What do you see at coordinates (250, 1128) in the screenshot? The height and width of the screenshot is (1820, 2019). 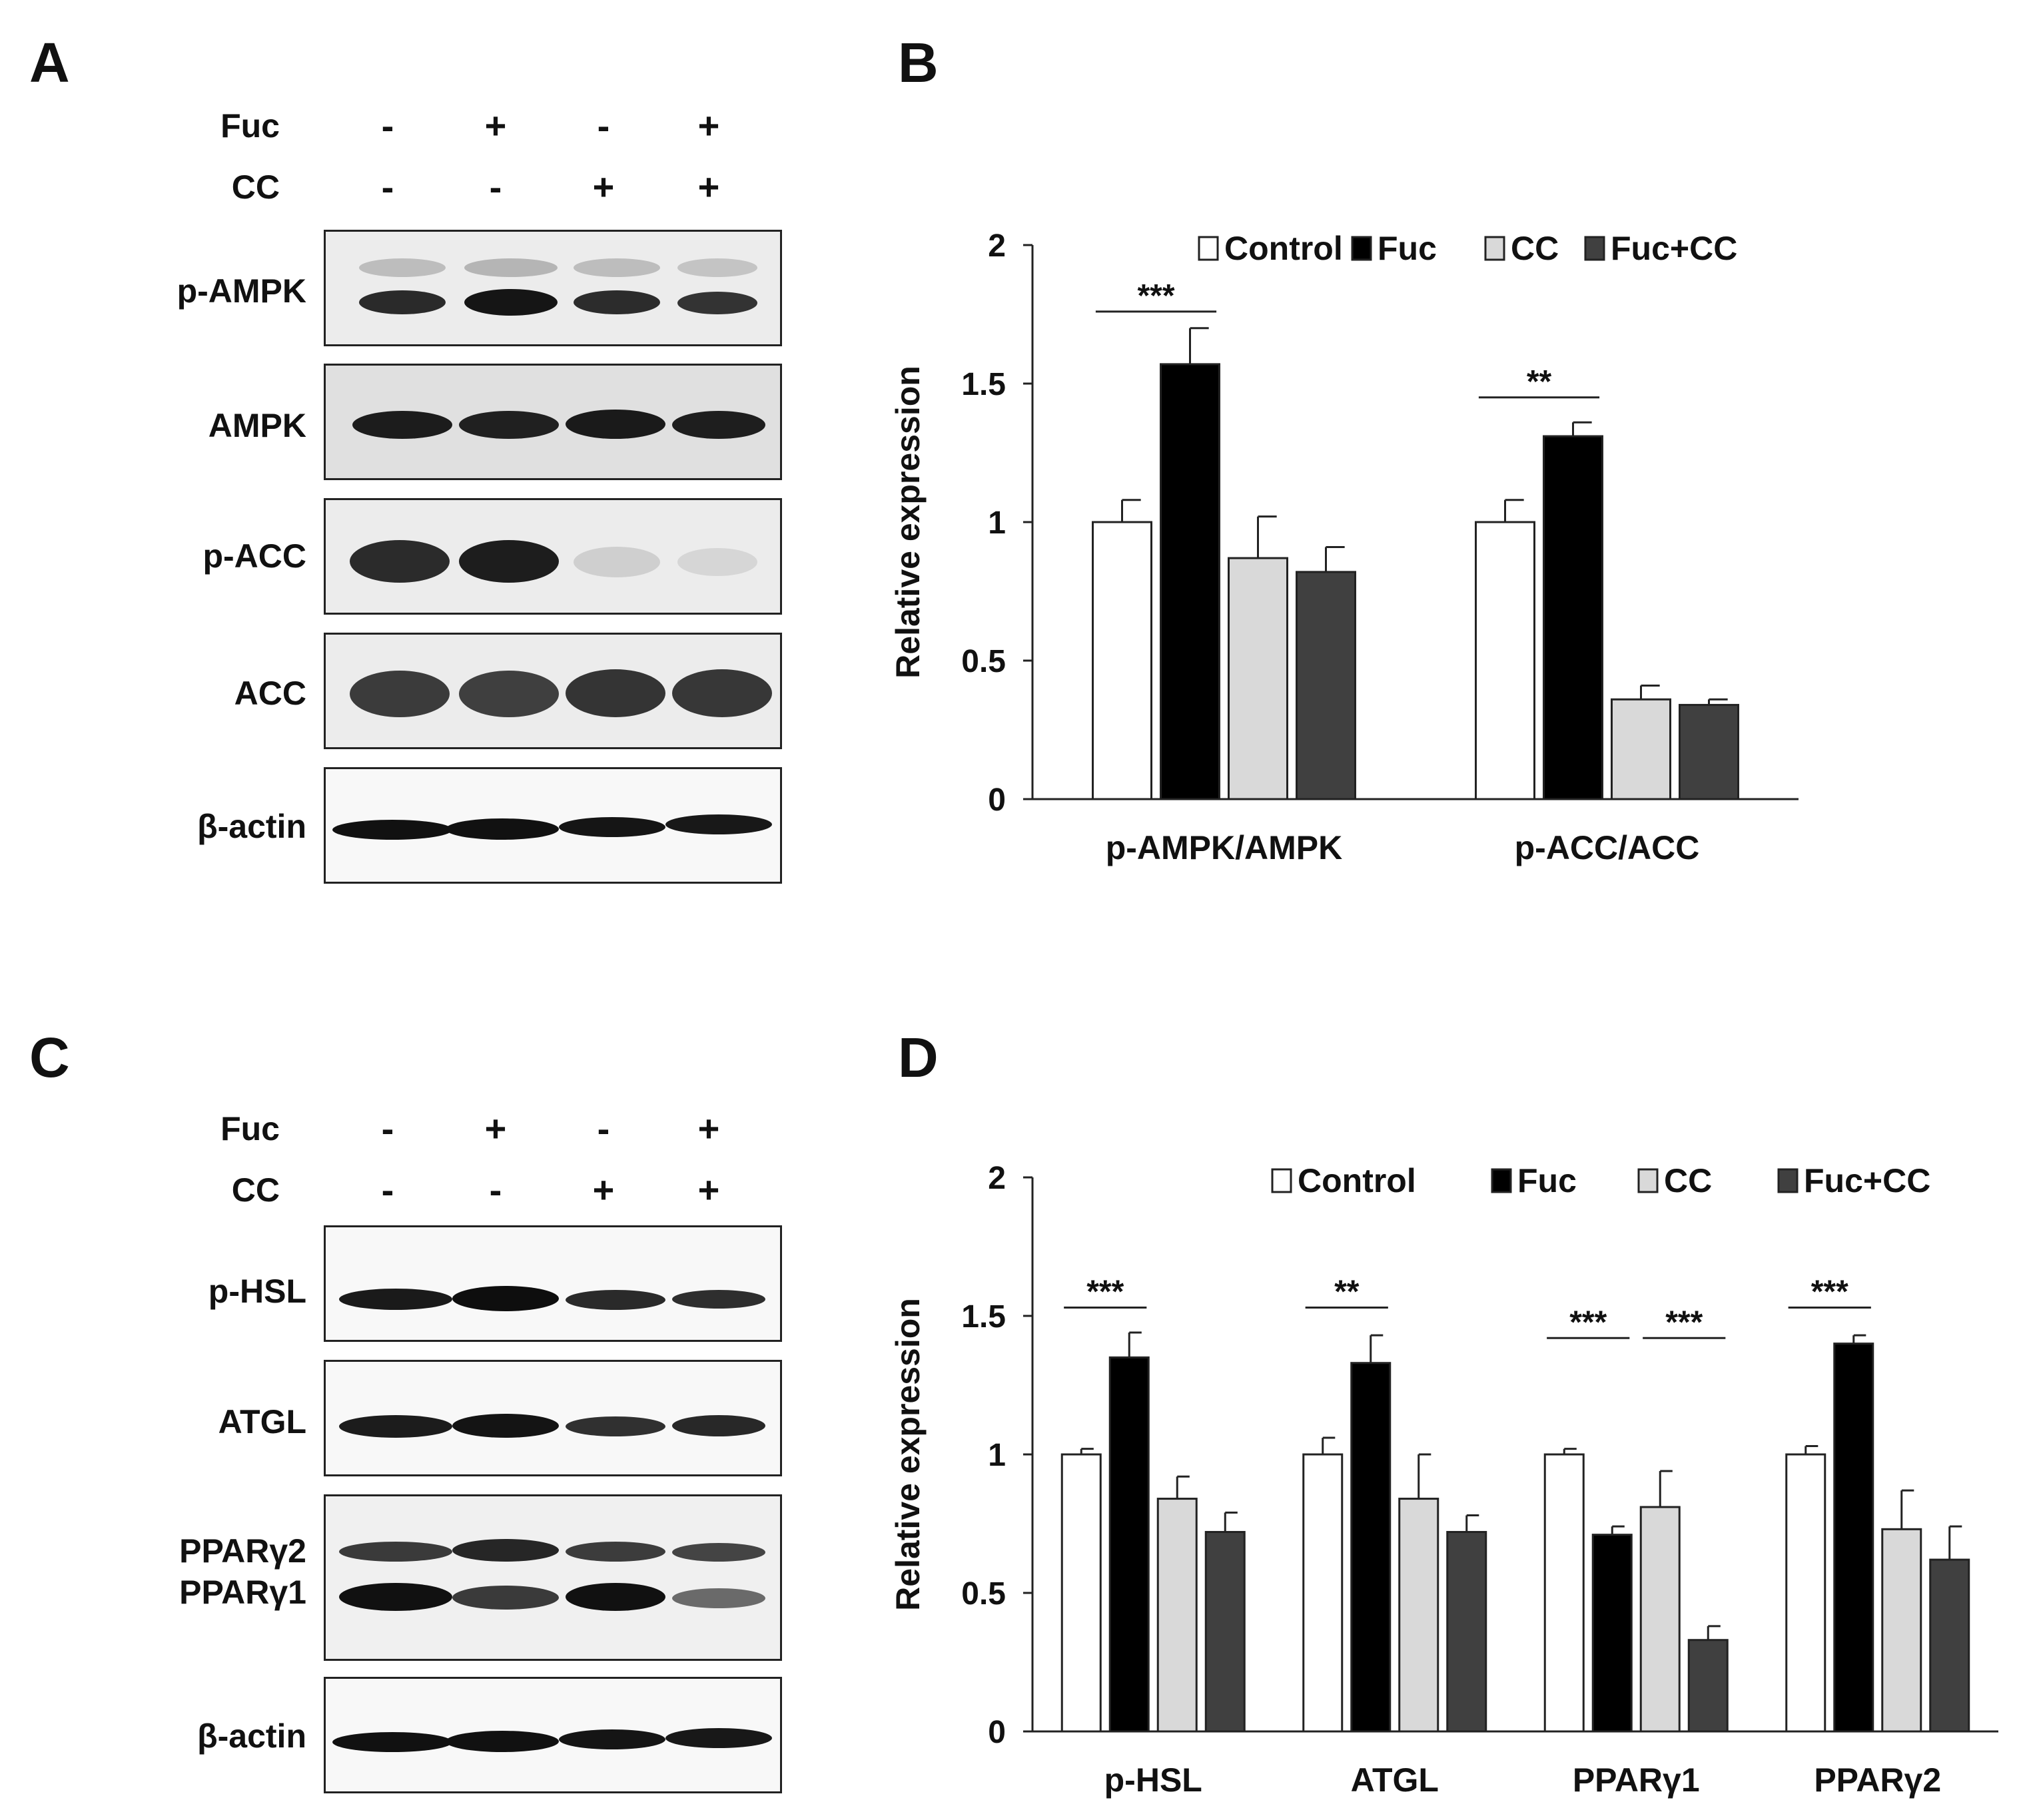 I see `condition-label-fuc: Fuc` at bounding box center [250, 1128].